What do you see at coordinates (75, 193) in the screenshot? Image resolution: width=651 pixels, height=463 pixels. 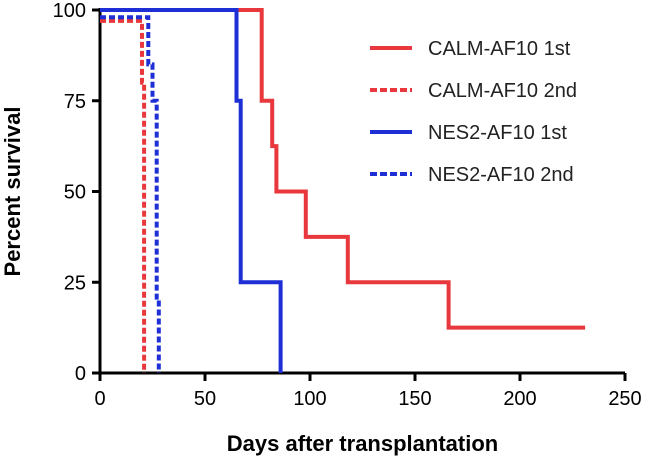 I see `y-tick-label: 50` at bounding box center [75, 193].